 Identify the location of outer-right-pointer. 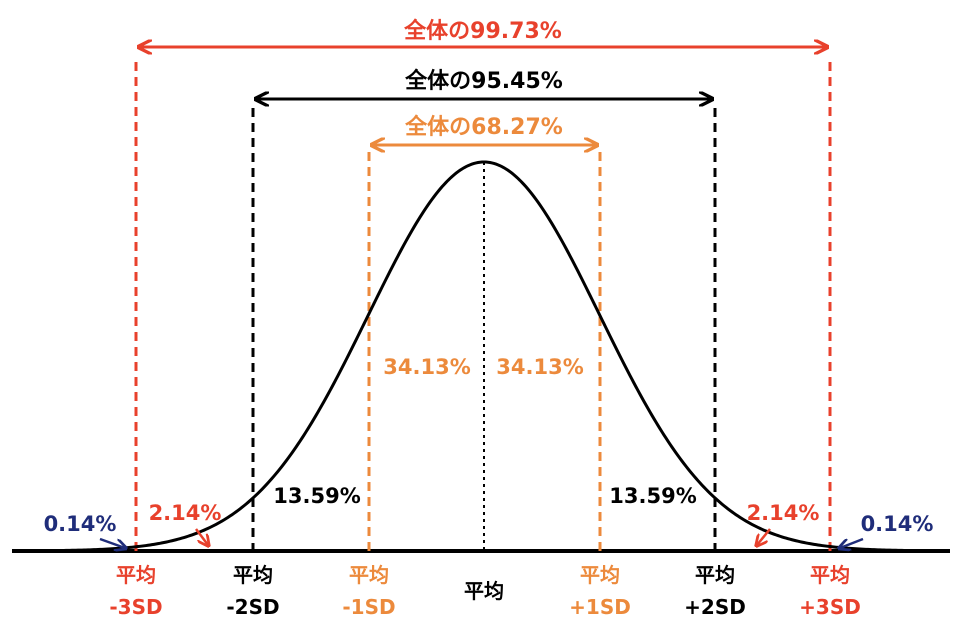
(764, 536).